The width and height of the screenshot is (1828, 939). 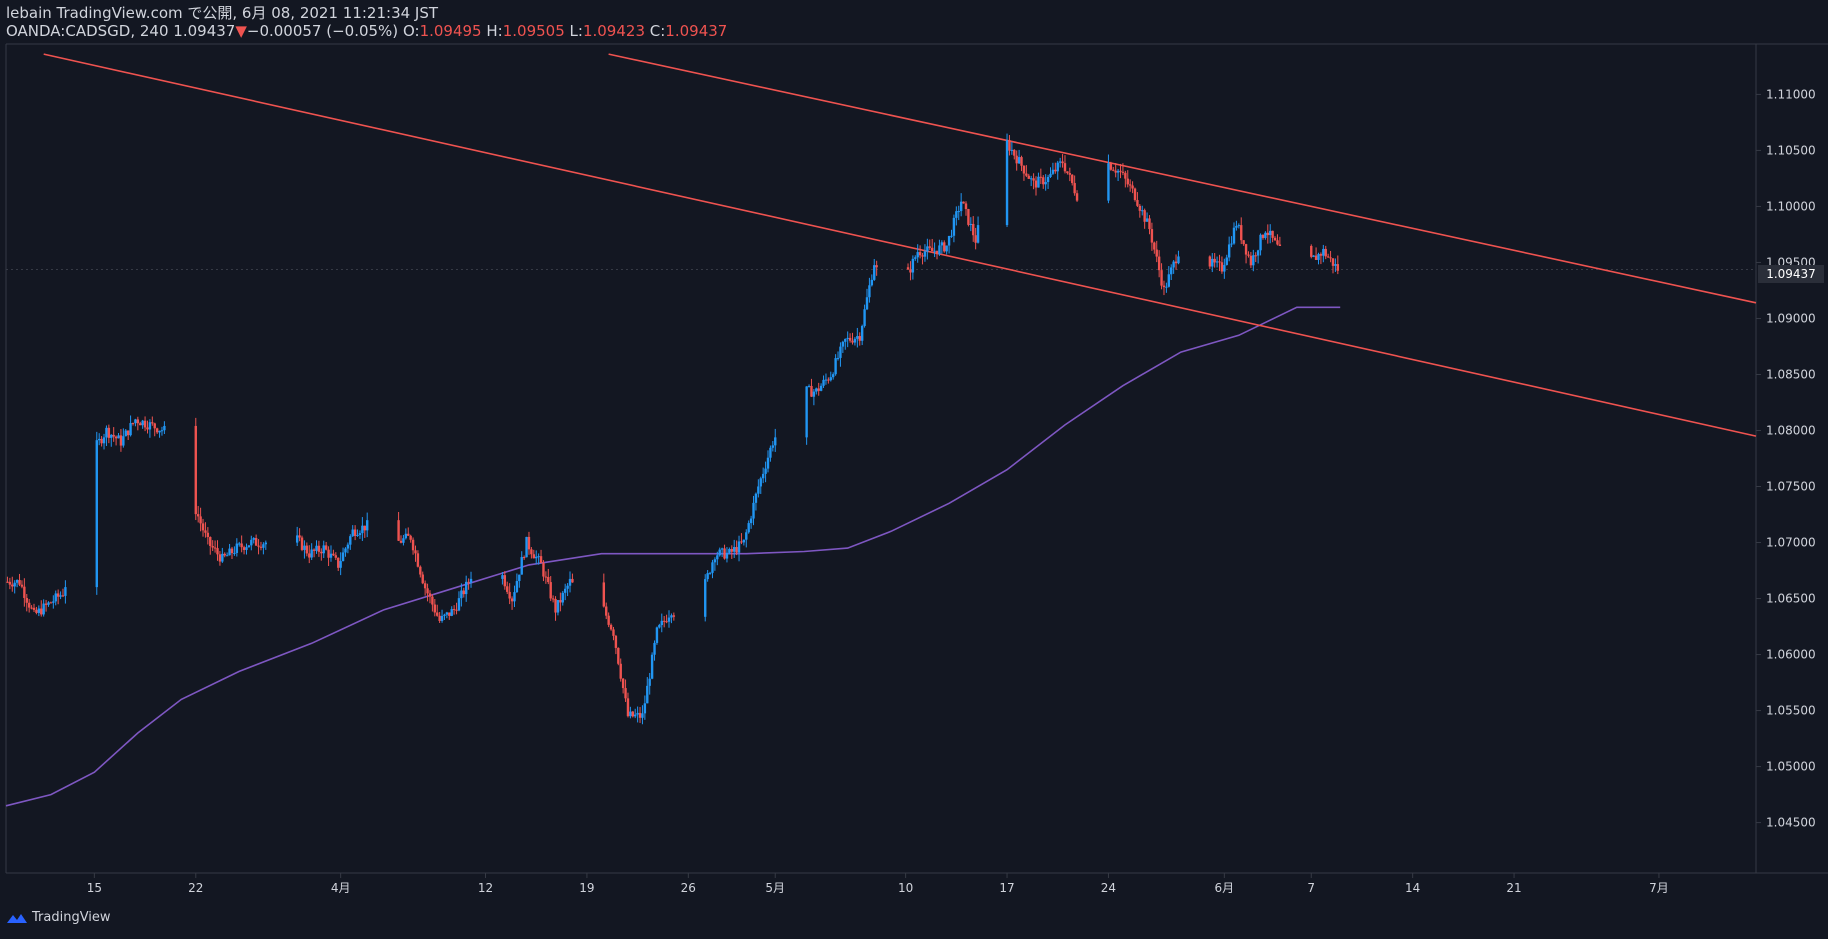 What do you see at coordinates (241, 31) in the screenshot?
I see `down-arrow-icon: ▼` at bounding box center [241, 31].